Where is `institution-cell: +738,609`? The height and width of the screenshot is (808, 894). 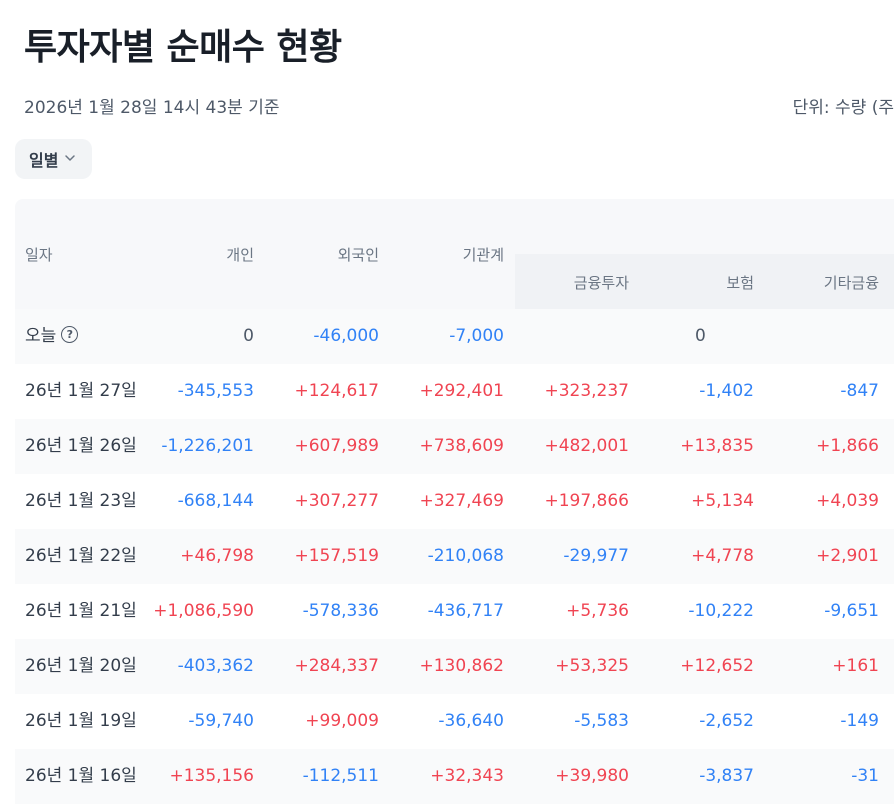
institution-cell: +738,609 is located at coordinates (461, 446).